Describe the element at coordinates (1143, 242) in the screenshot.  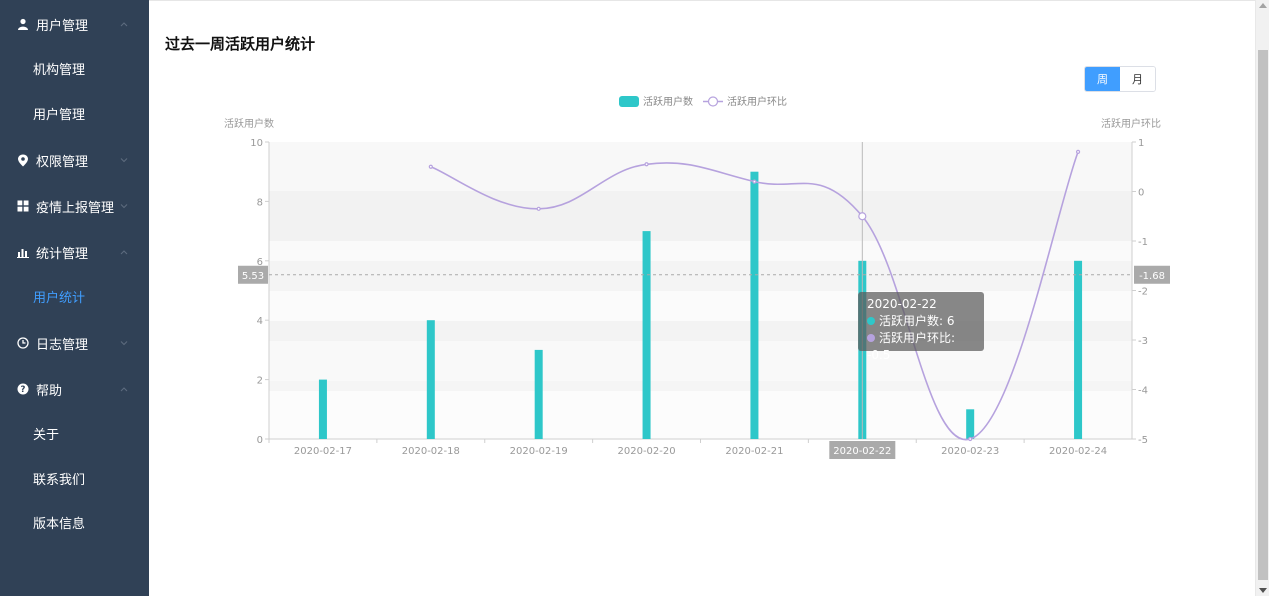
I see `y-right-tick-label: -1` at that location.